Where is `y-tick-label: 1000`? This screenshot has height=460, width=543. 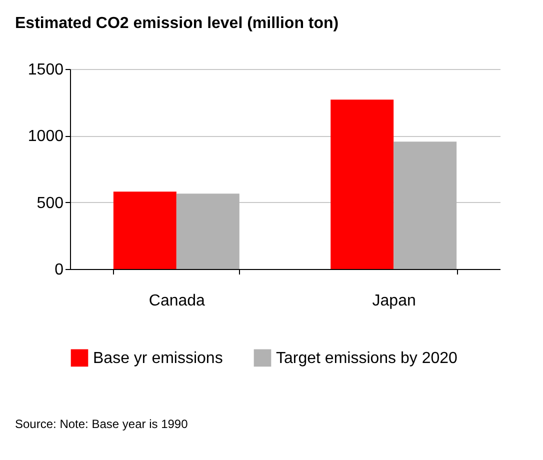 y-tick-label: 1000 is located at coordinates (46, 137).